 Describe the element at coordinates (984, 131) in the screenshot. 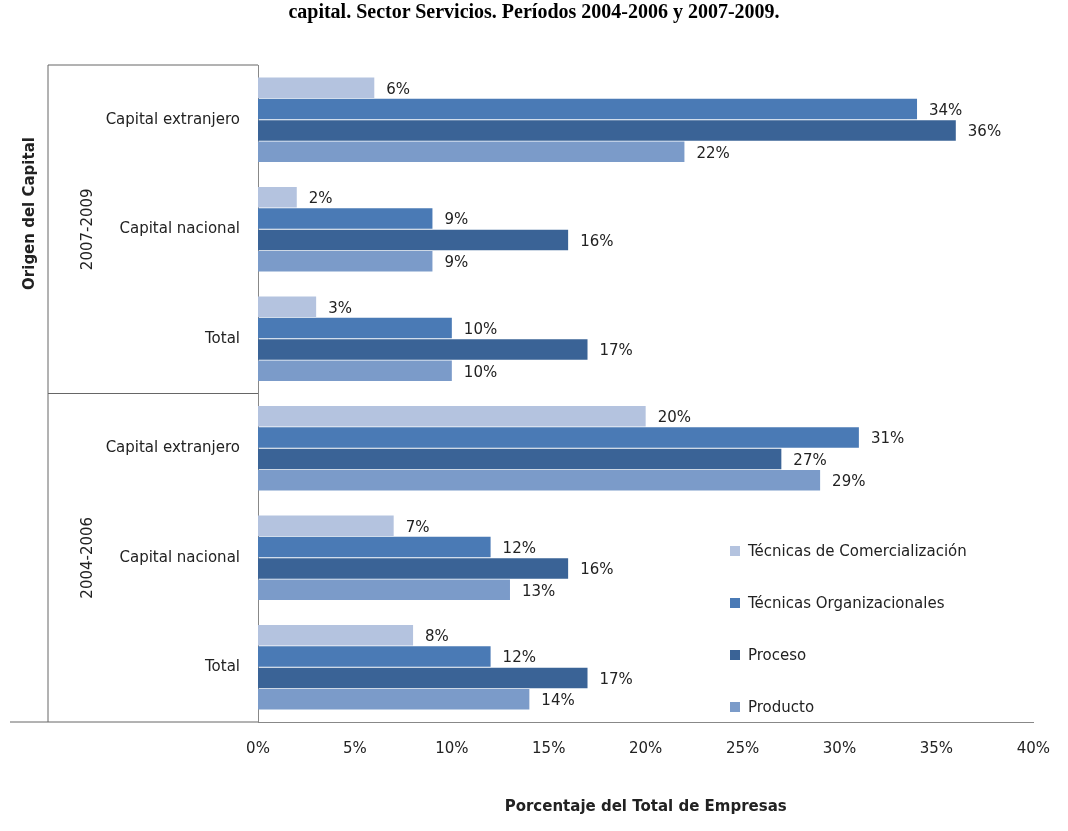

I see `data-label: 36%` at that location.